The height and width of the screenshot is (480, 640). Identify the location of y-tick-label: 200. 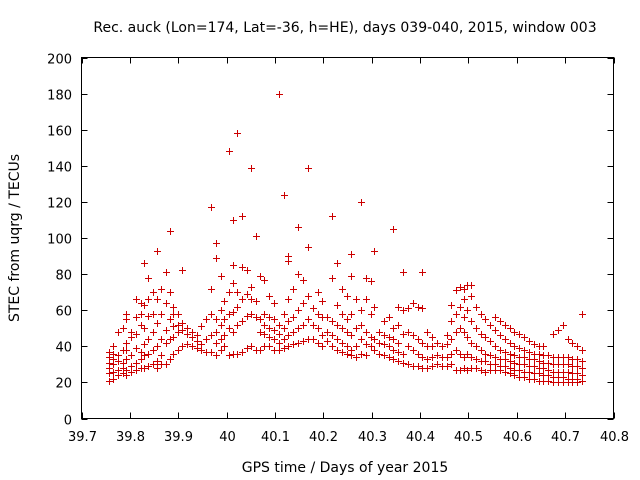
(59, 60).